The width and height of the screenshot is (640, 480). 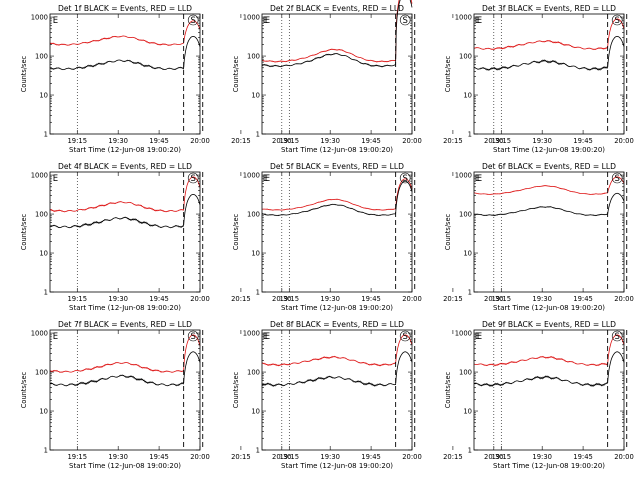 What do you see at coordinates (337, 166) in the screenshot?
I see `panel-title: Det 5f BLACK = Events, RED = LLD` at bounding box center [337, 166].